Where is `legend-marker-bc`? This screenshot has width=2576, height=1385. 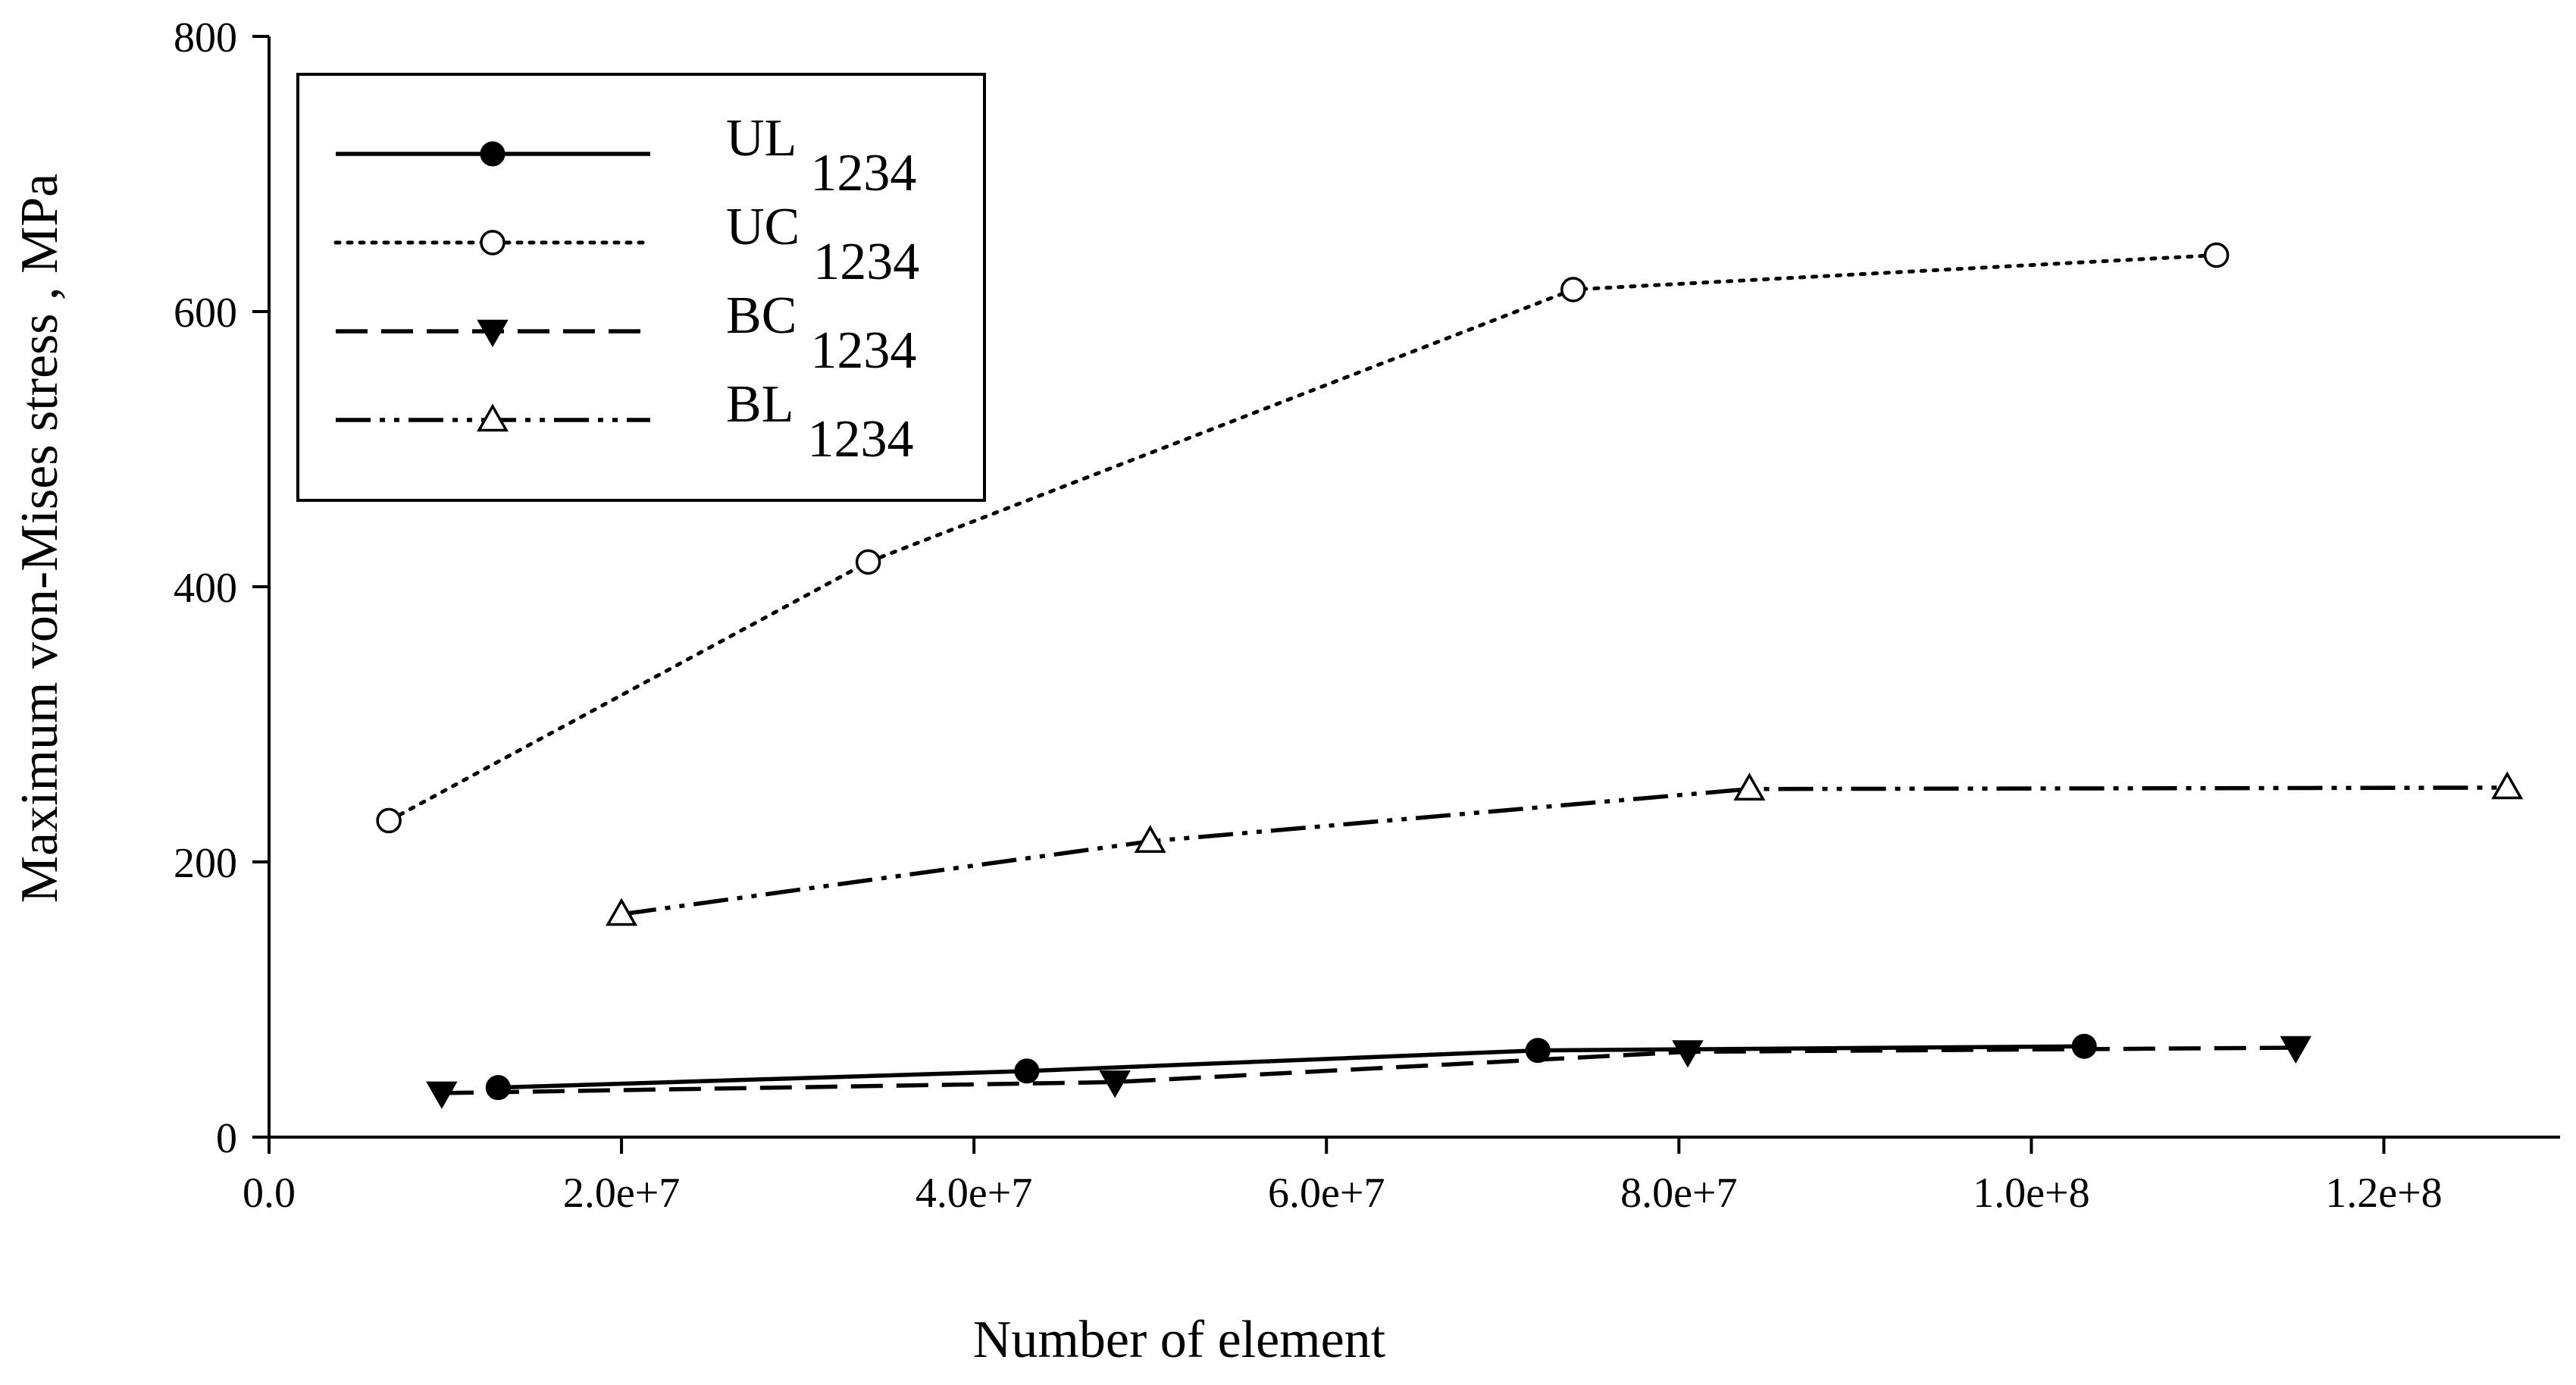
legend-marker-bc is located at coordinates (493, 334).